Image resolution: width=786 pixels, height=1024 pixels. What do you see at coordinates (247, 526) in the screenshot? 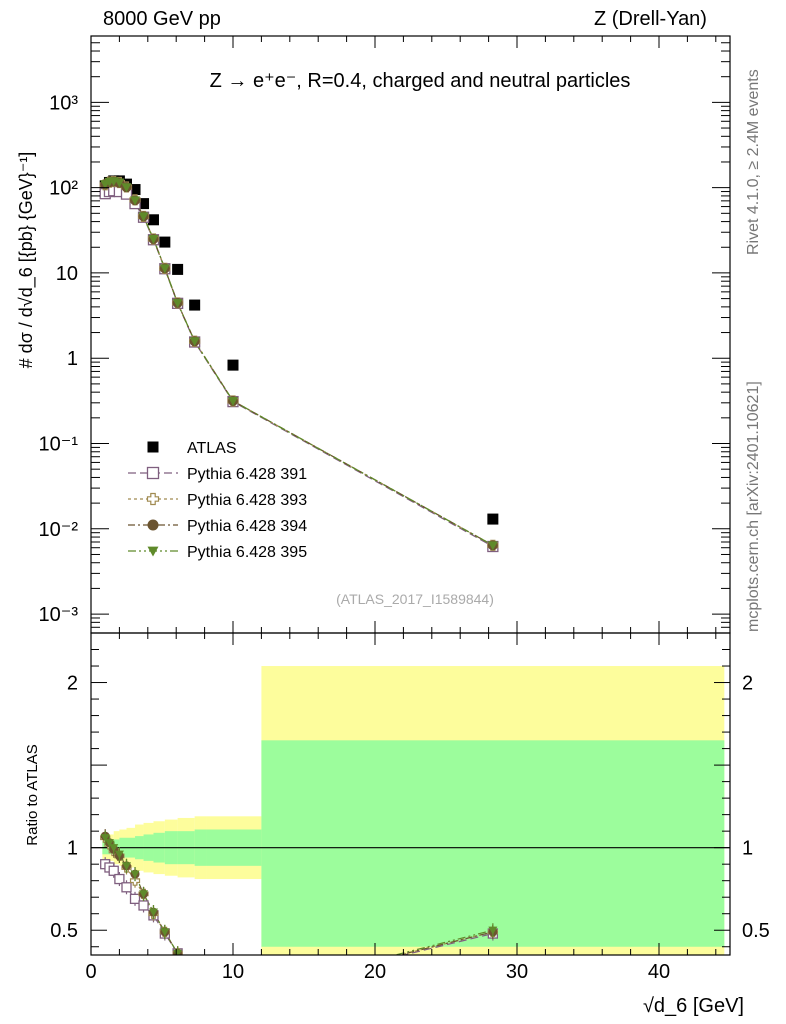
I see `legend-label: Pythia 6.428 394` at bounding box center [247, 526].